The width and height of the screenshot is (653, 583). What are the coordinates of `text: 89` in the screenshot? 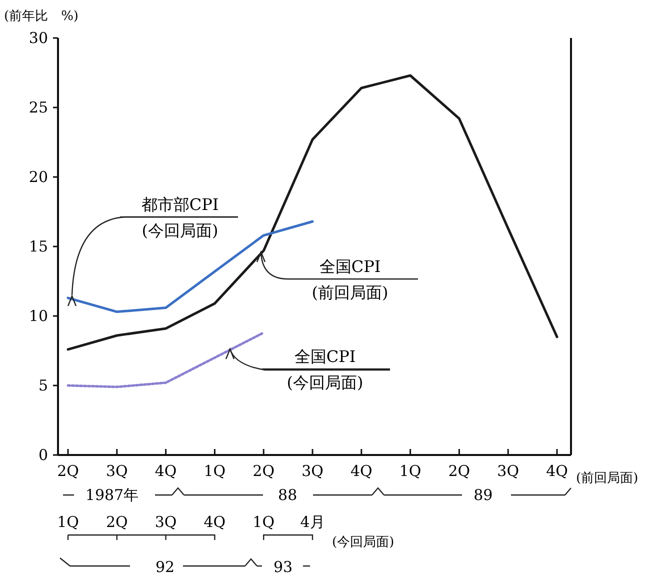 It's located at (483, 495).